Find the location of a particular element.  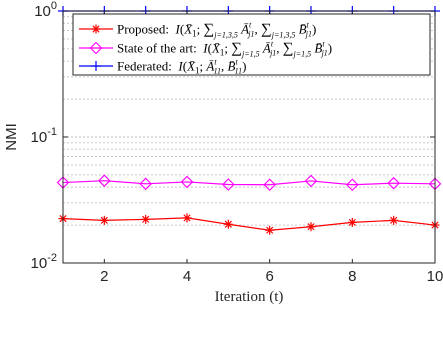

legend-box is located at coordinates (251, 44).